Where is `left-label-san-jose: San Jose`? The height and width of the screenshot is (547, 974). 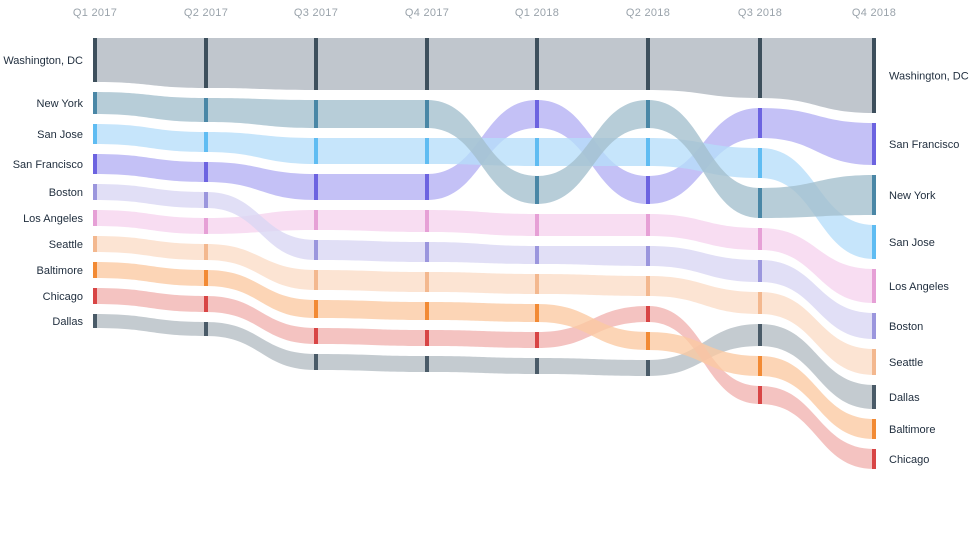
left-label-san-jose: San Jose is located at coordinates (60, 135).